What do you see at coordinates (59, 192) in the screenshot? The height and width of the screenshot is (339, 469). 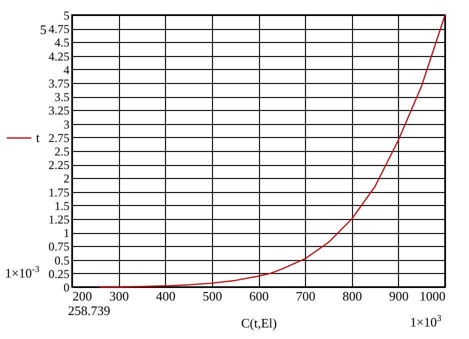 I see `y-tick-label: 1.75` at bounding box center [59, 192].